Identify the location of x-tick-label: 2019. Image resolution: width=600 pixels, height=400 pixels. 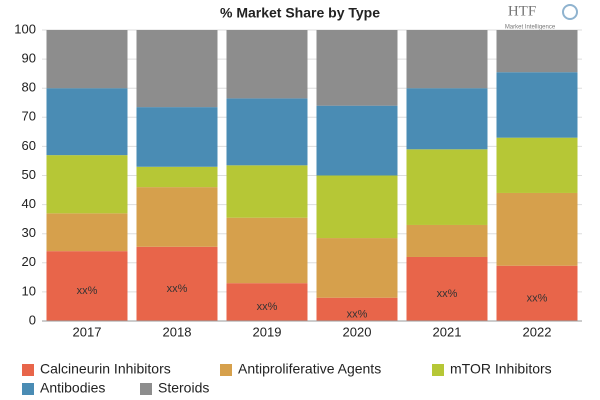
(267, 331).